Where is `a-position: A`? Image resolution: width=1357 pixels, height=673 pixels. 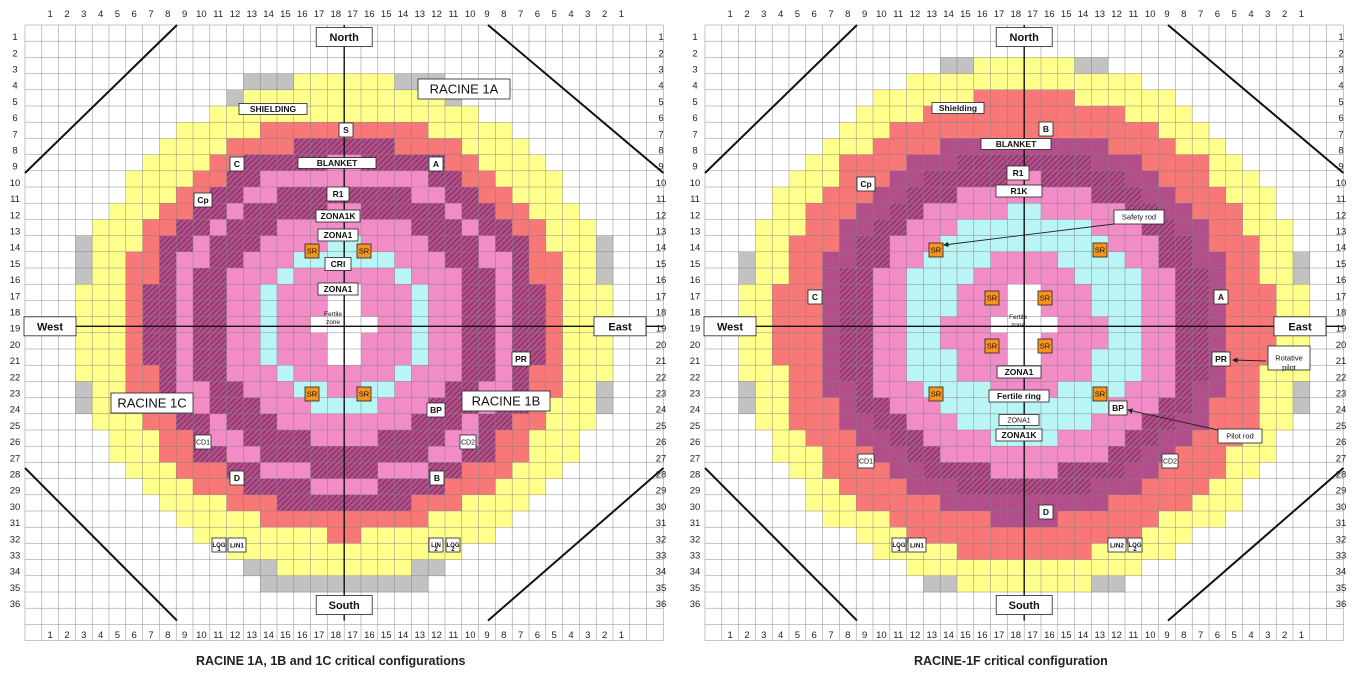 a-position: A is located at coordinates (436, 164).